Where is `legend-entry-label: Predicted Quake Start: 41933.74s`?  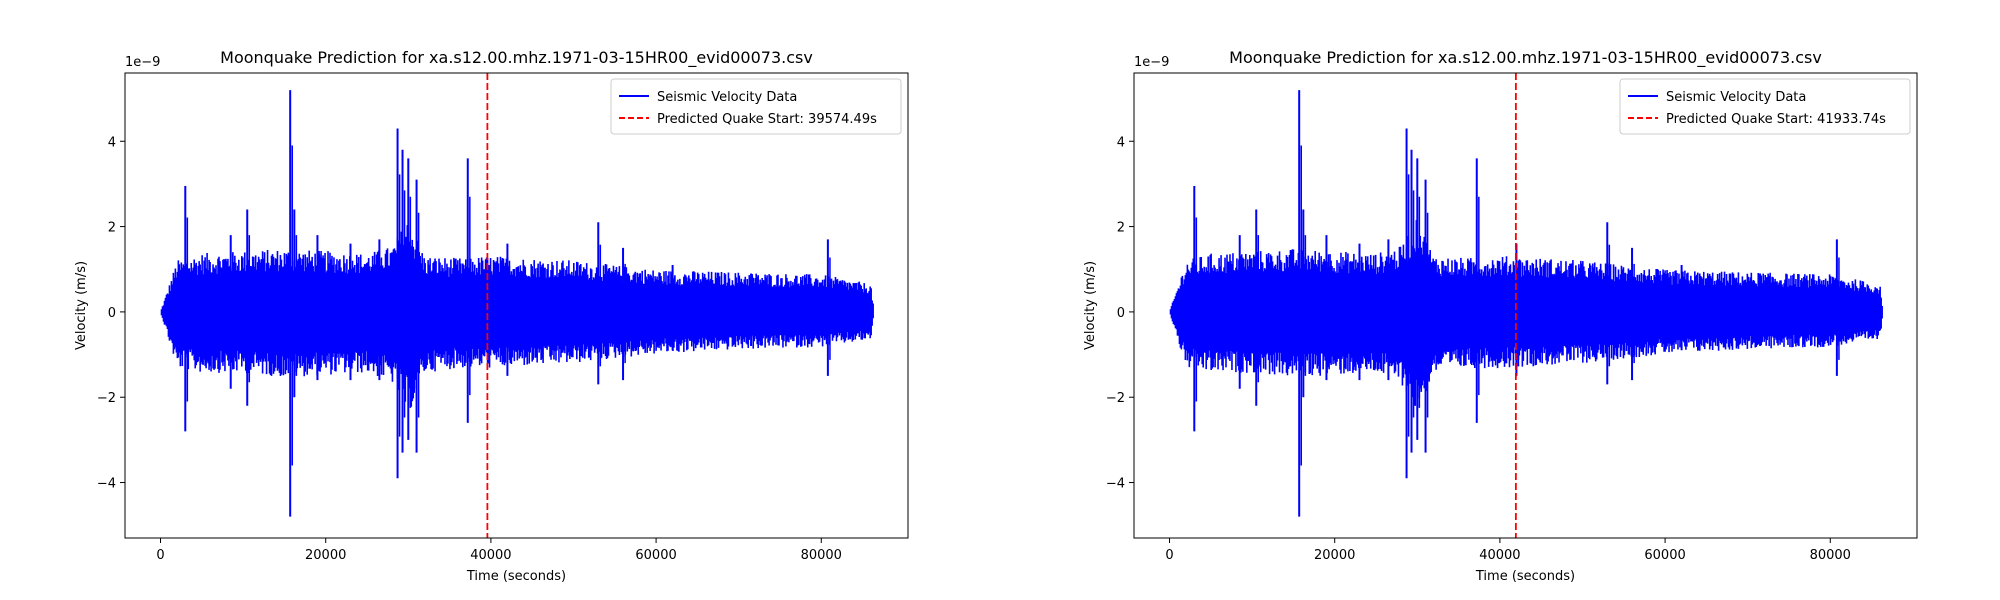
legend-entry-label: Predicted Quake Start: 41933.74s is located at coordinates (1776, 119).